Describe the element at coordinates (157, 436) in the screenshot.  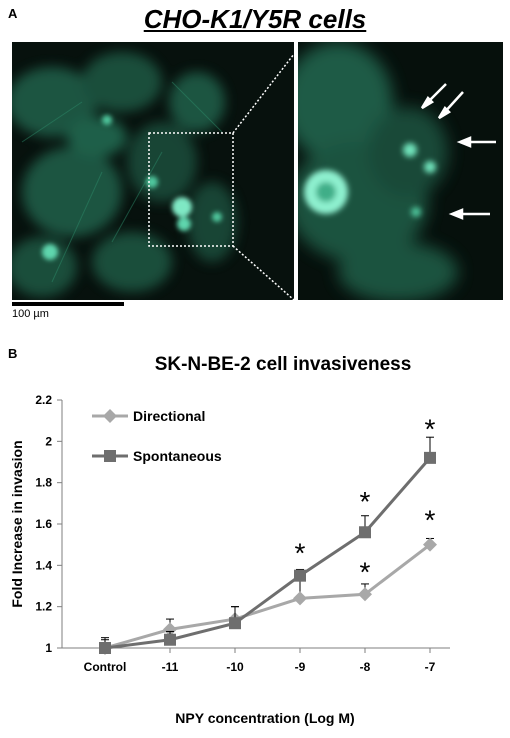
I see `legend: Directional Spontaneous` at that location.